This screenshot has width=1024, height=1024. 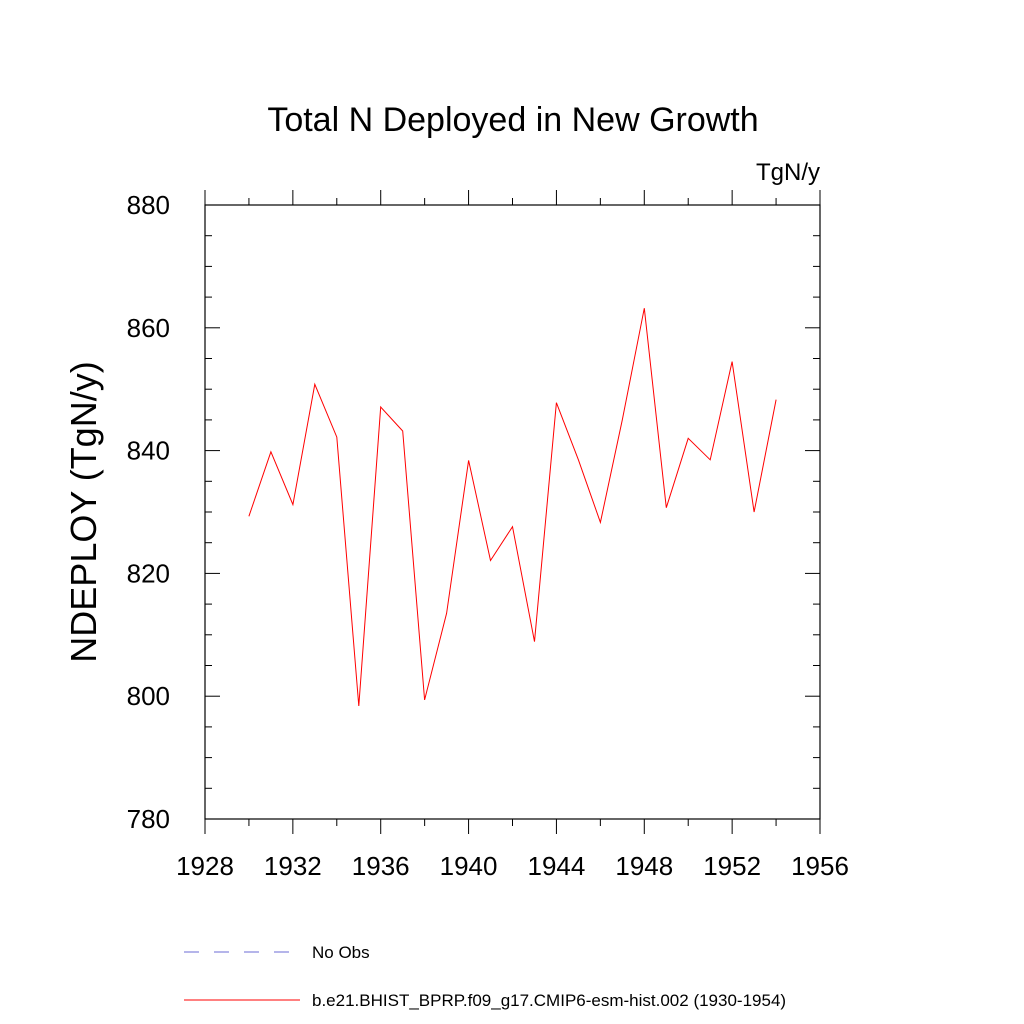 I want to click on y-tick-label: 880, so click(x=148, y=205).